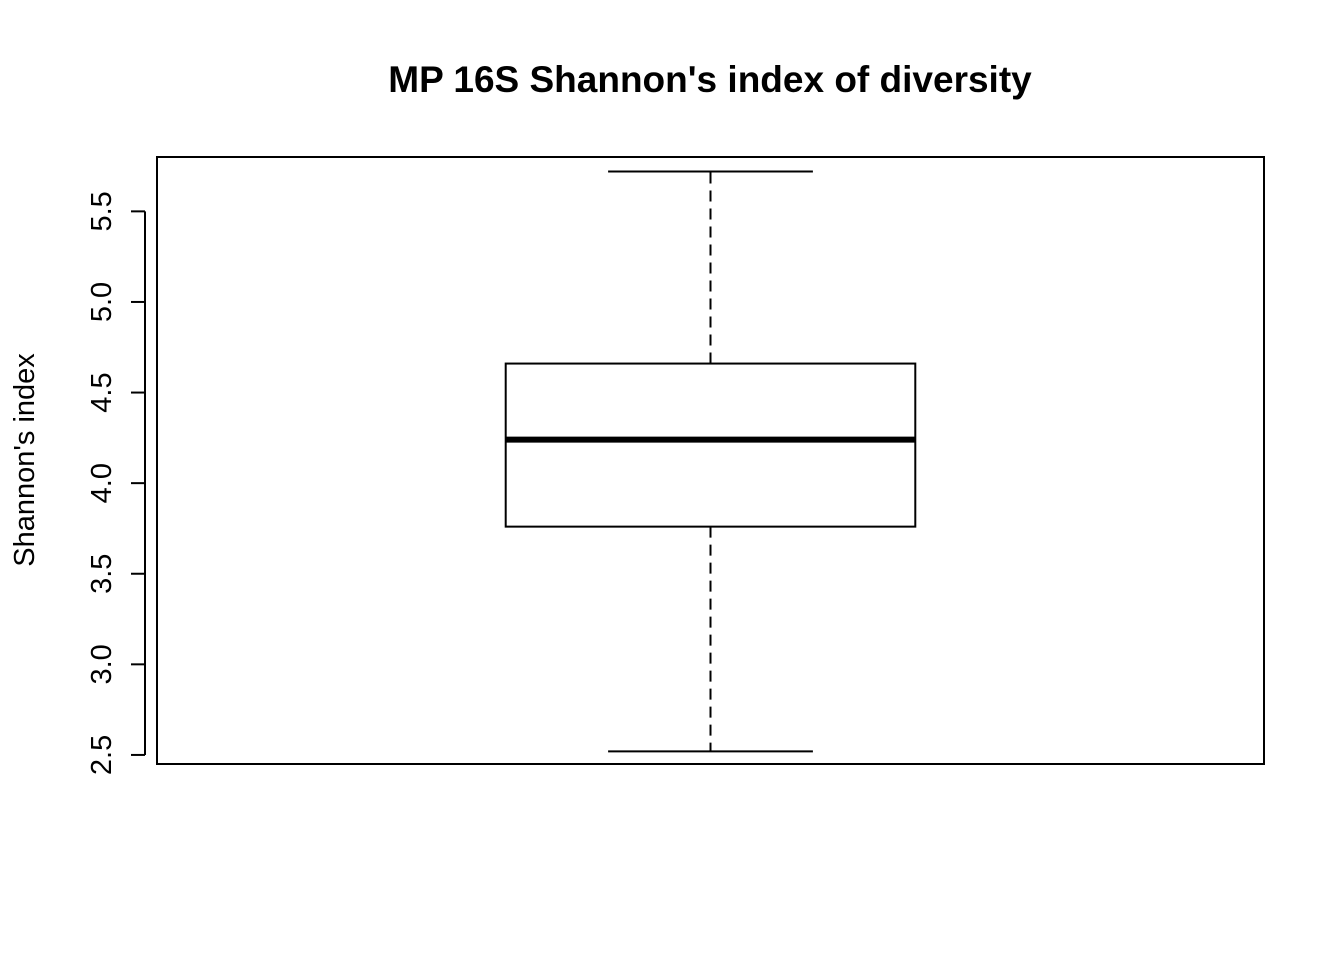 The height and width of the screenshot is (965, 1344). I want to click on interquartile-box, so click(710, 445).